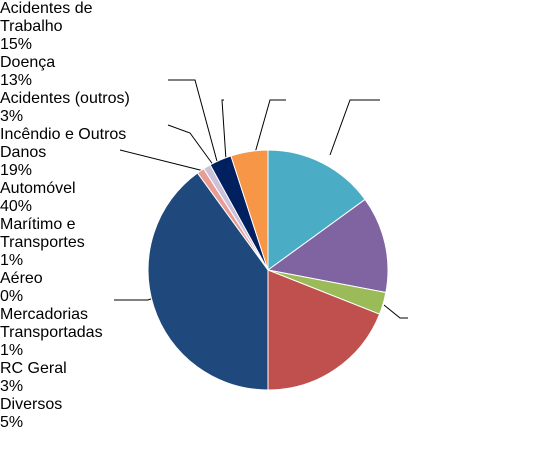 The height and width of the screenshot is (452, 560). I want to click on category-label: Incêndio e Outros Danos, so click(63, 143).